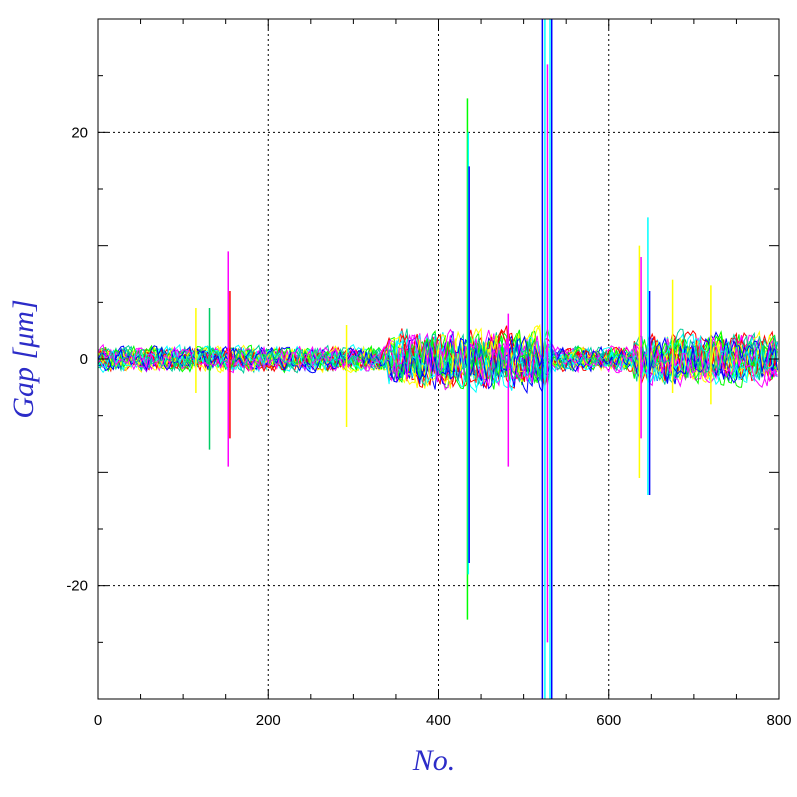 The height and width of the screenshot is (797, 797). I want to click on x-tick-label: 400, so click(438, 720).